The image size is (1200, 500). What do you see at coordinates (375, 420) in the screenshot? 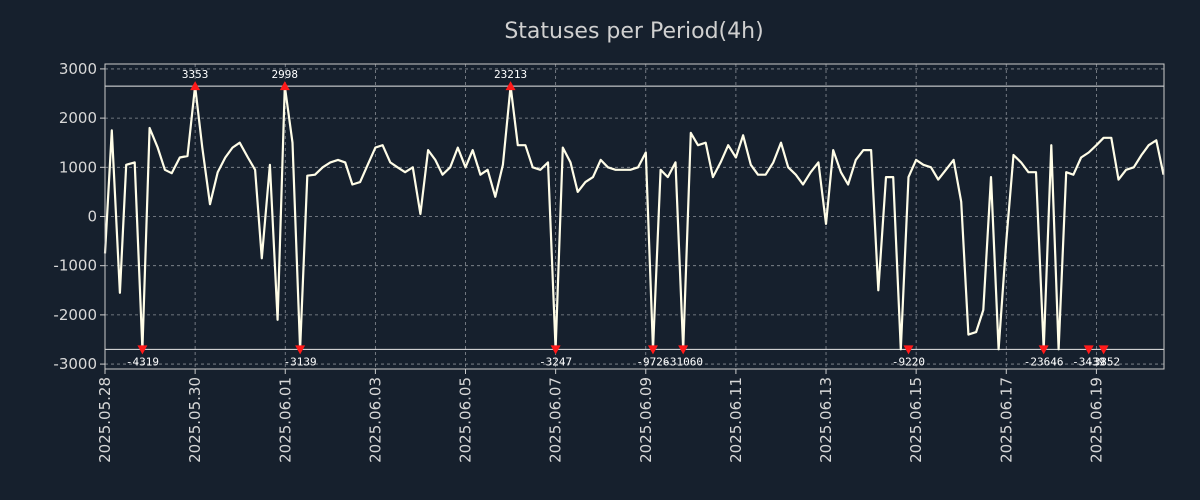
I see `x-tick-label: 2025.06.03` at bounding box center [375, 420].